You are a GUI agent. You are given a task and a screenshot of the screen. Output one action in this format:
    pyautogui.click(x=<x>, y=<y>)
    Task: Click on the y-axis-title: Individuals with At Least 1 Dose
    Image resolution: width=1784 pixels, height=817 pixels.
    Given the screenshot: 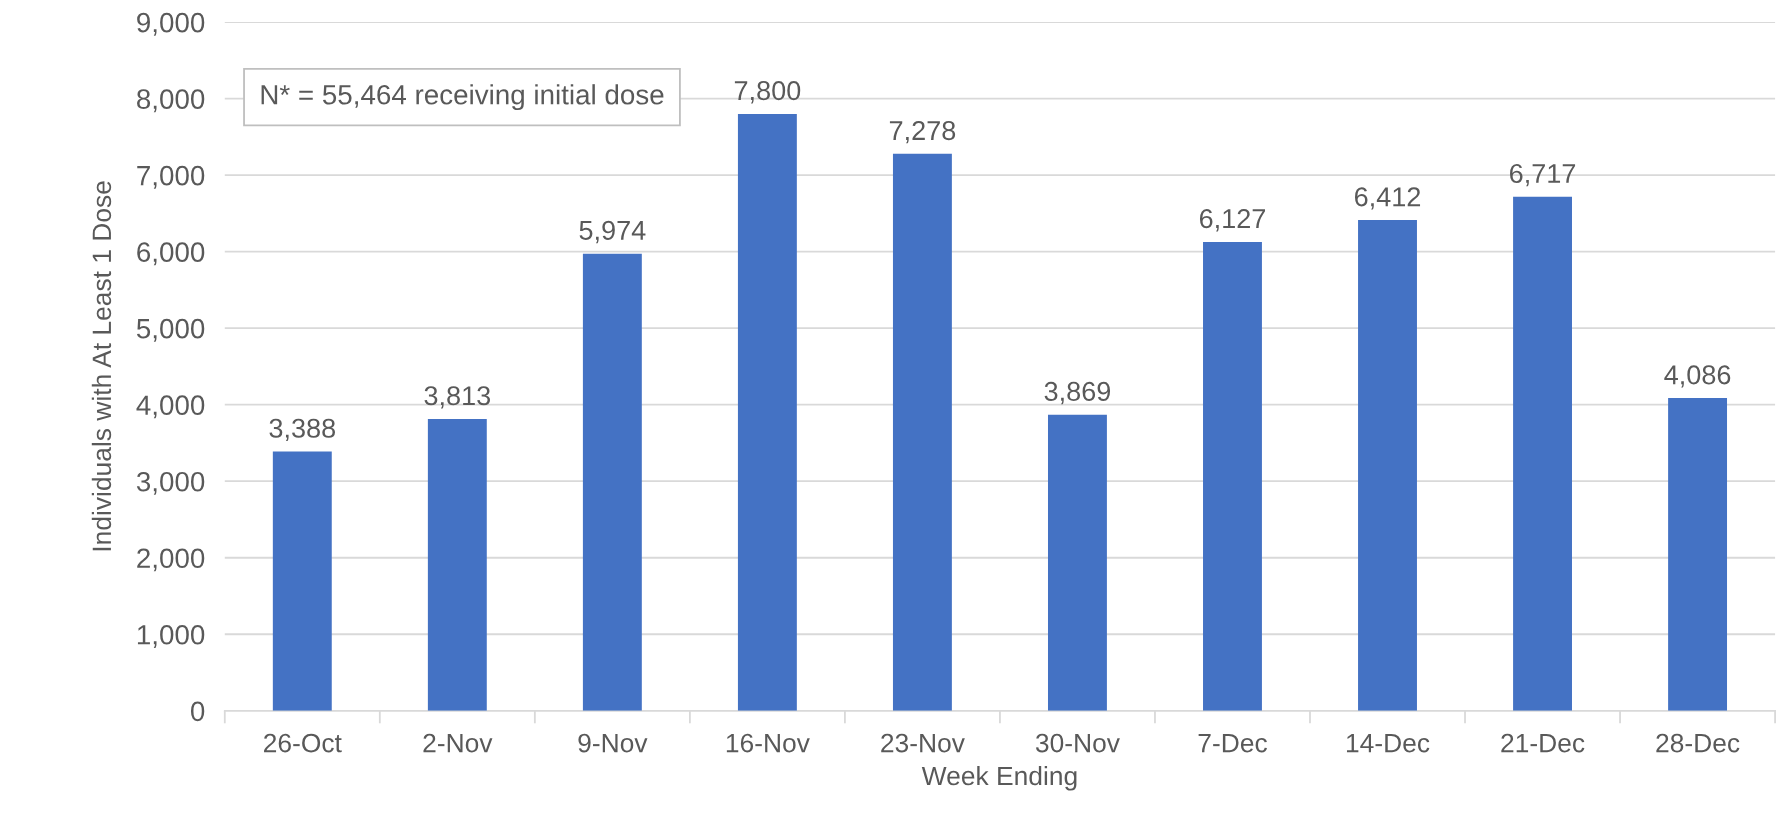 What is the action you would take?
    pyautogui.click(x=101, y=366)
    